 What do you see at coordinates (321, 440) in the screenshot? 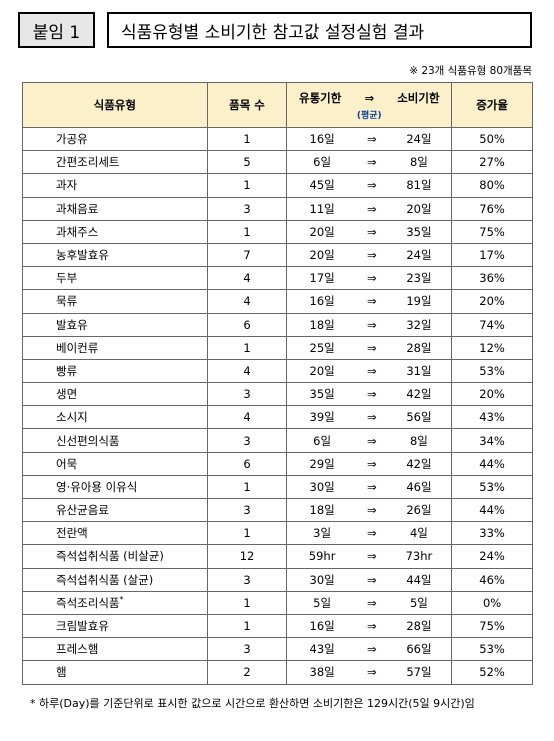
I see `dist-period-cell: 6일` at bounding box center [321, 440].